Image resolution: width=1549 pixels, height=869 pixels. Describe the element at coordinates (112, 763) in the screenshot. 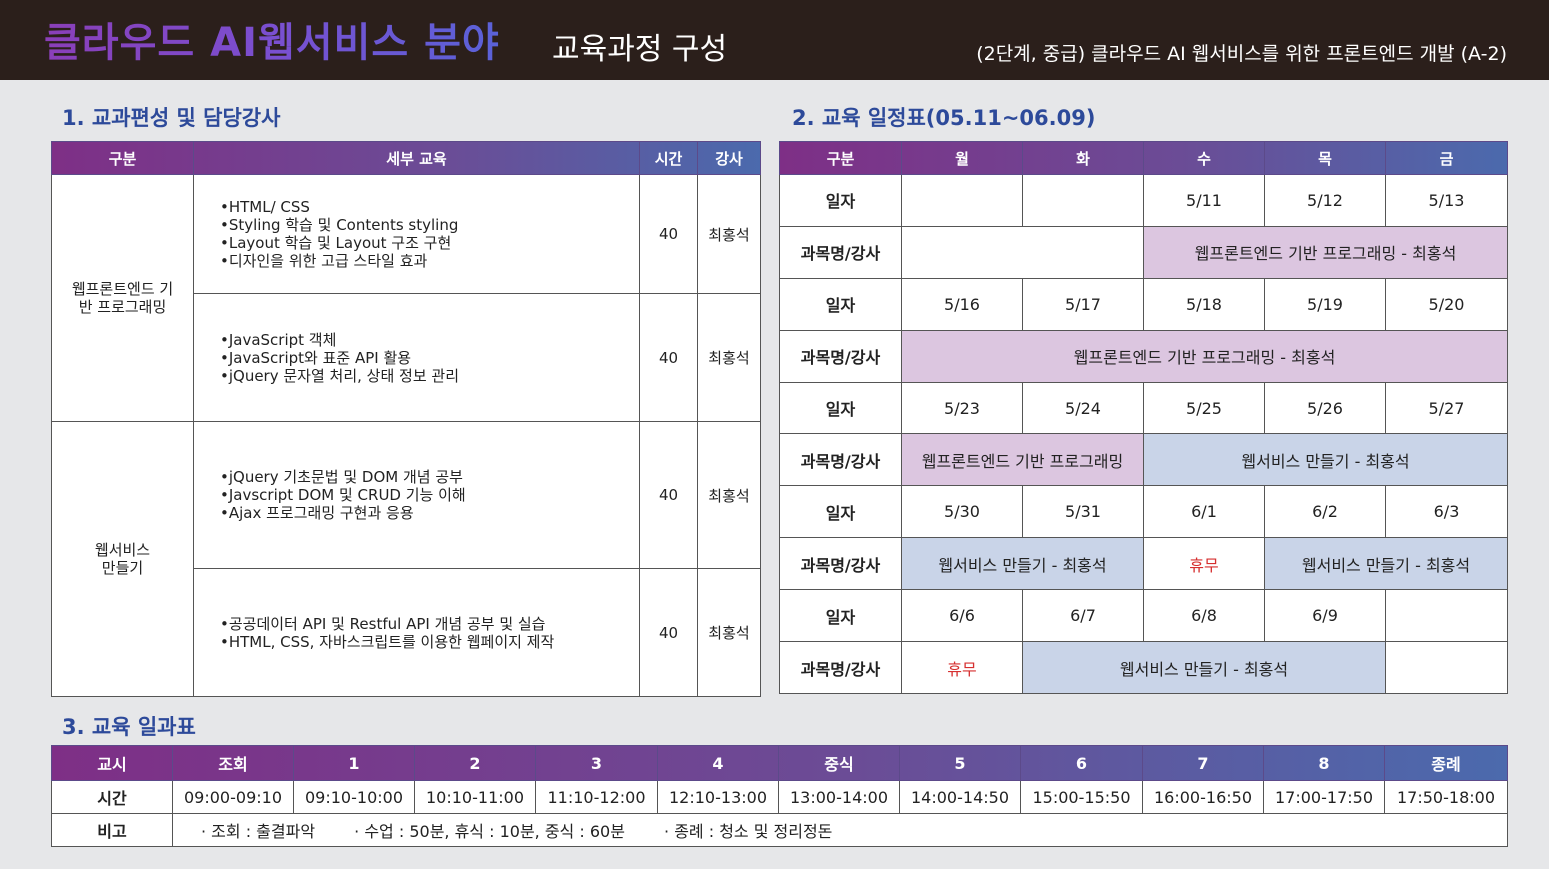

I see `col-header: 교시` at that location.